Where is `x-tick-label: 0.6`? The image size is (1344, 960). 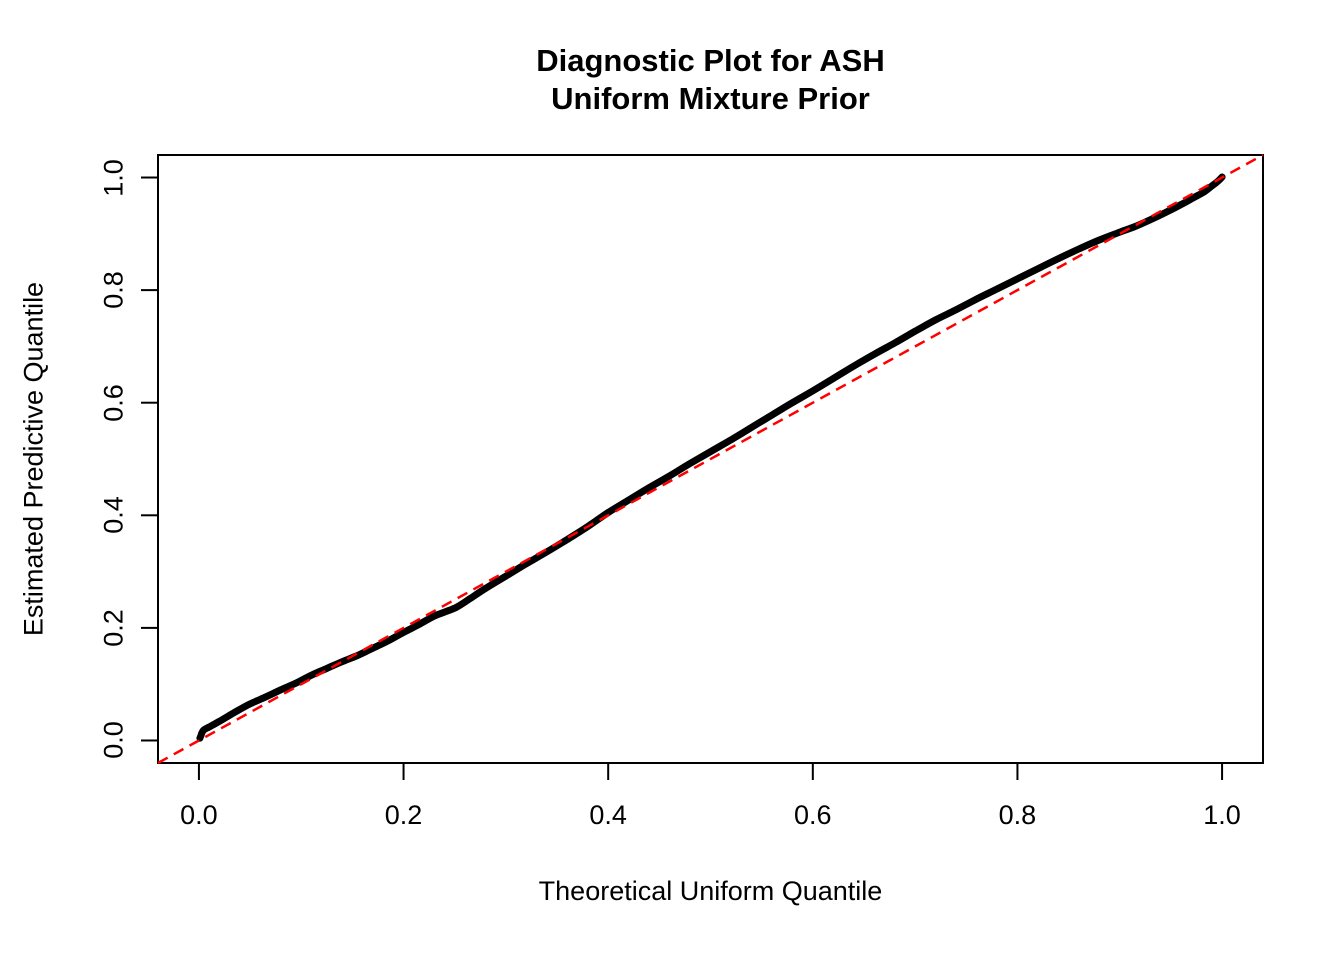
x-tick-label: 0.6 is located at coordinates (813, 815).